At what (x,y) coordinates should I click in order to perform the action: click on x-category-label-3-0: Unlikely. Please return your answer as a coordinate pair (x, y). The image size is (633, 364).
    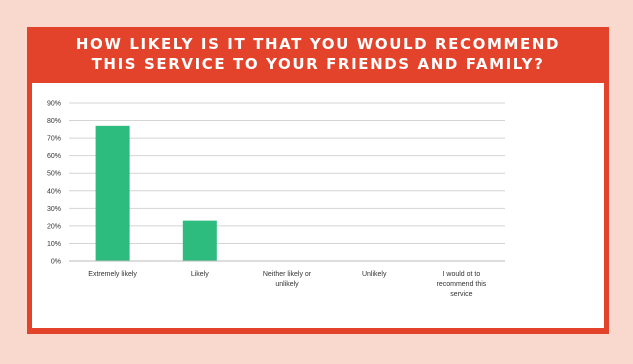
    Looking at the image, I should click on (374, 274).